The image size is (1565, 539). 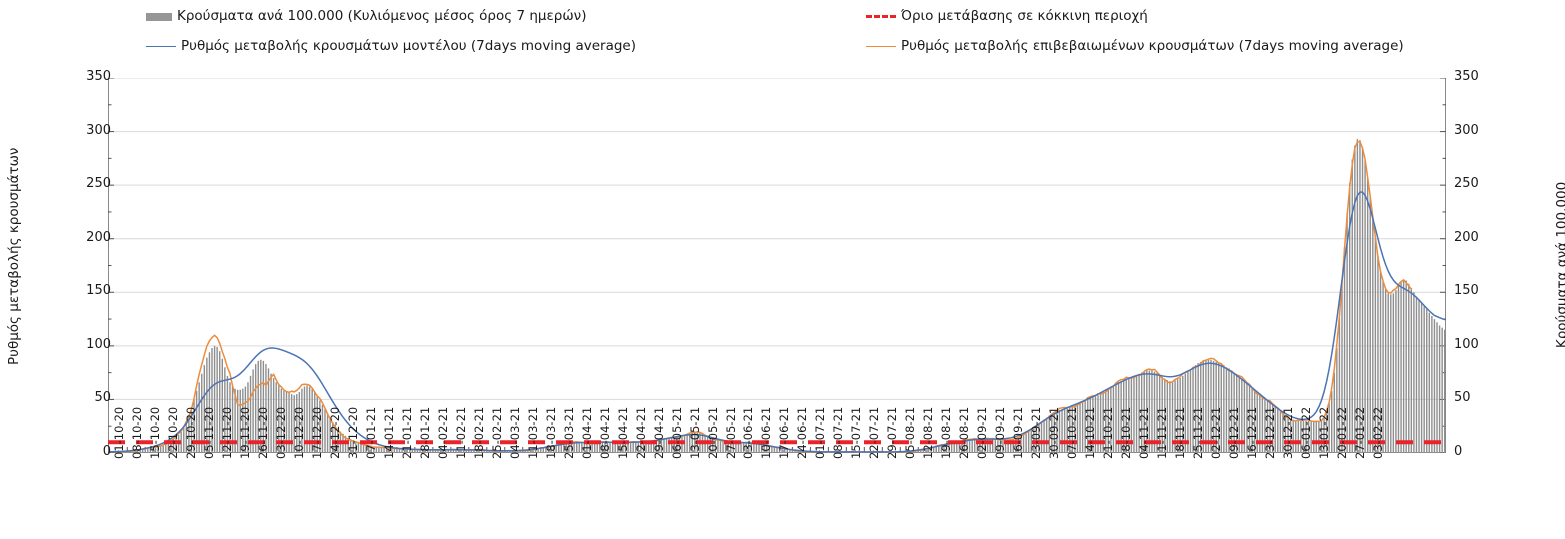 I want to click on x-axis-tick-label: 22-04-21, so click(x=640, y=432).